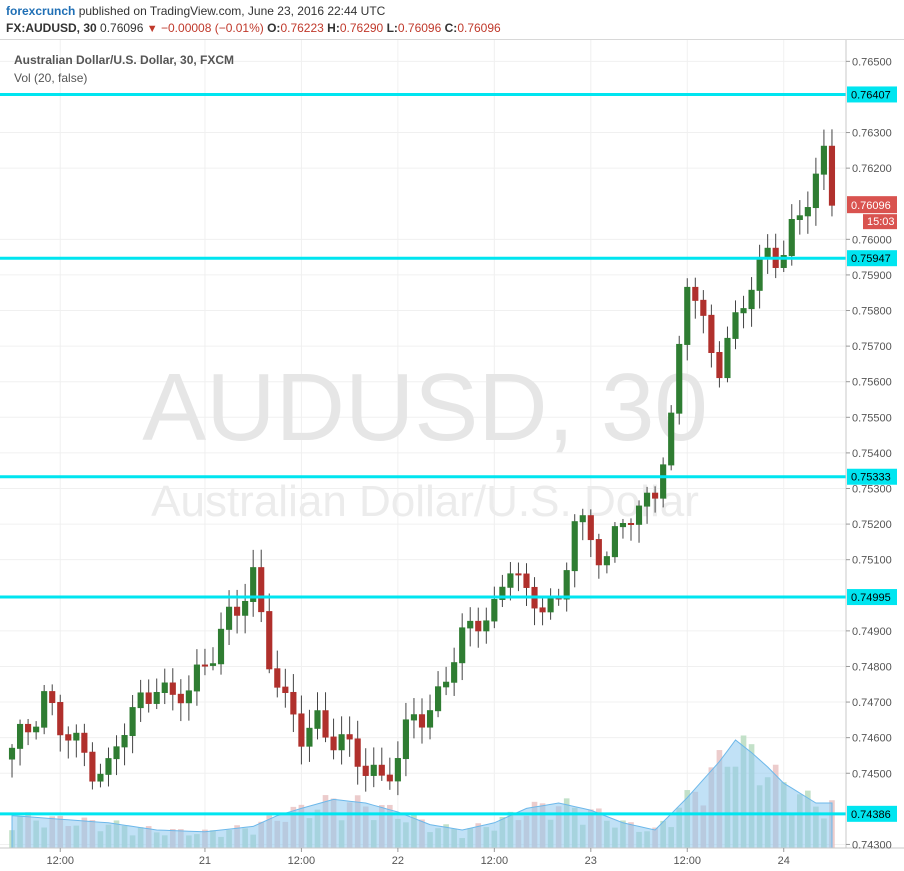 This screenshot has width=904, height=871. What do you see at coordinates (419, 28) in the screenshot?
I see `low-value: 0.76096` at bounding box center [419, 28].